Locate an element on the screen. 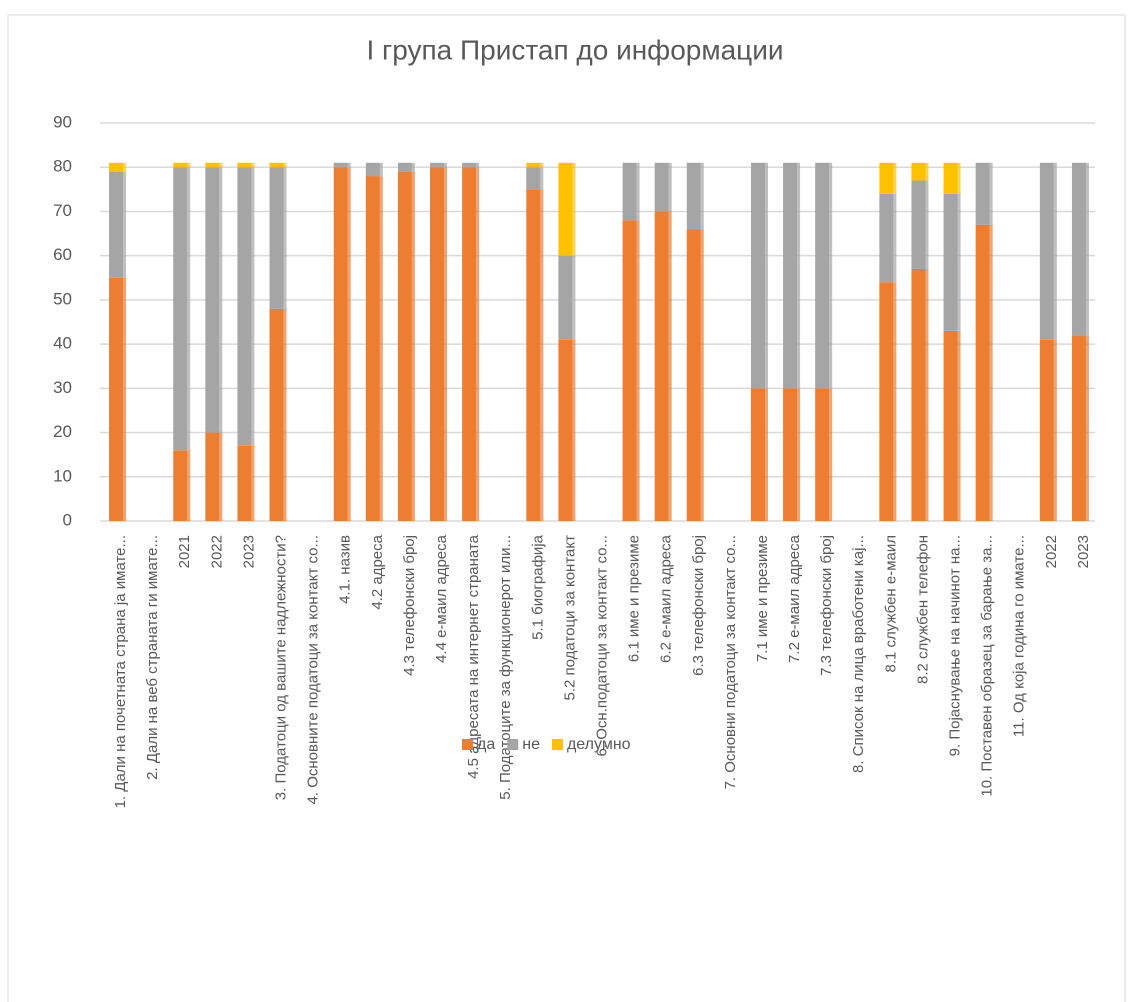  x-tick-label: 3. Податоци од вашите надлежности? is located at coordinates (281, 667).